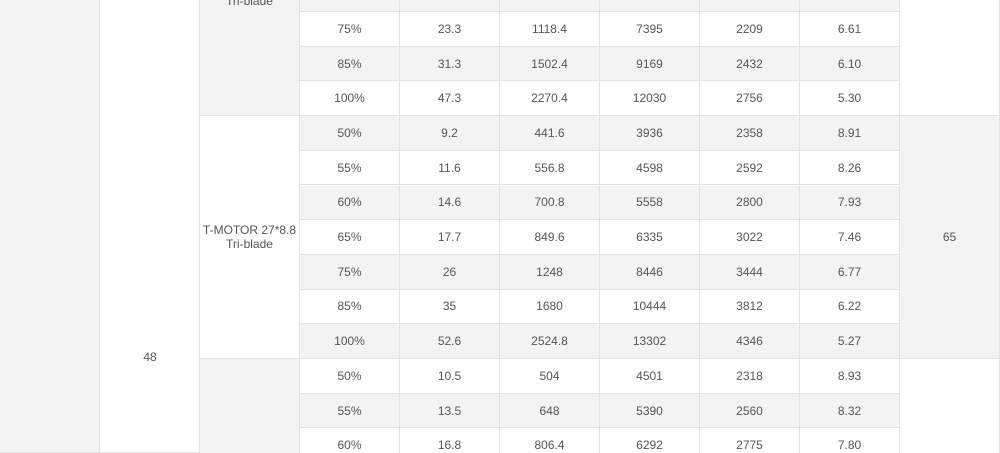 The width and height of the screenshot is (1000, 453). Describe the element at coordinates (550, 376) in the screenshot. I see `cell: 504` at that location.